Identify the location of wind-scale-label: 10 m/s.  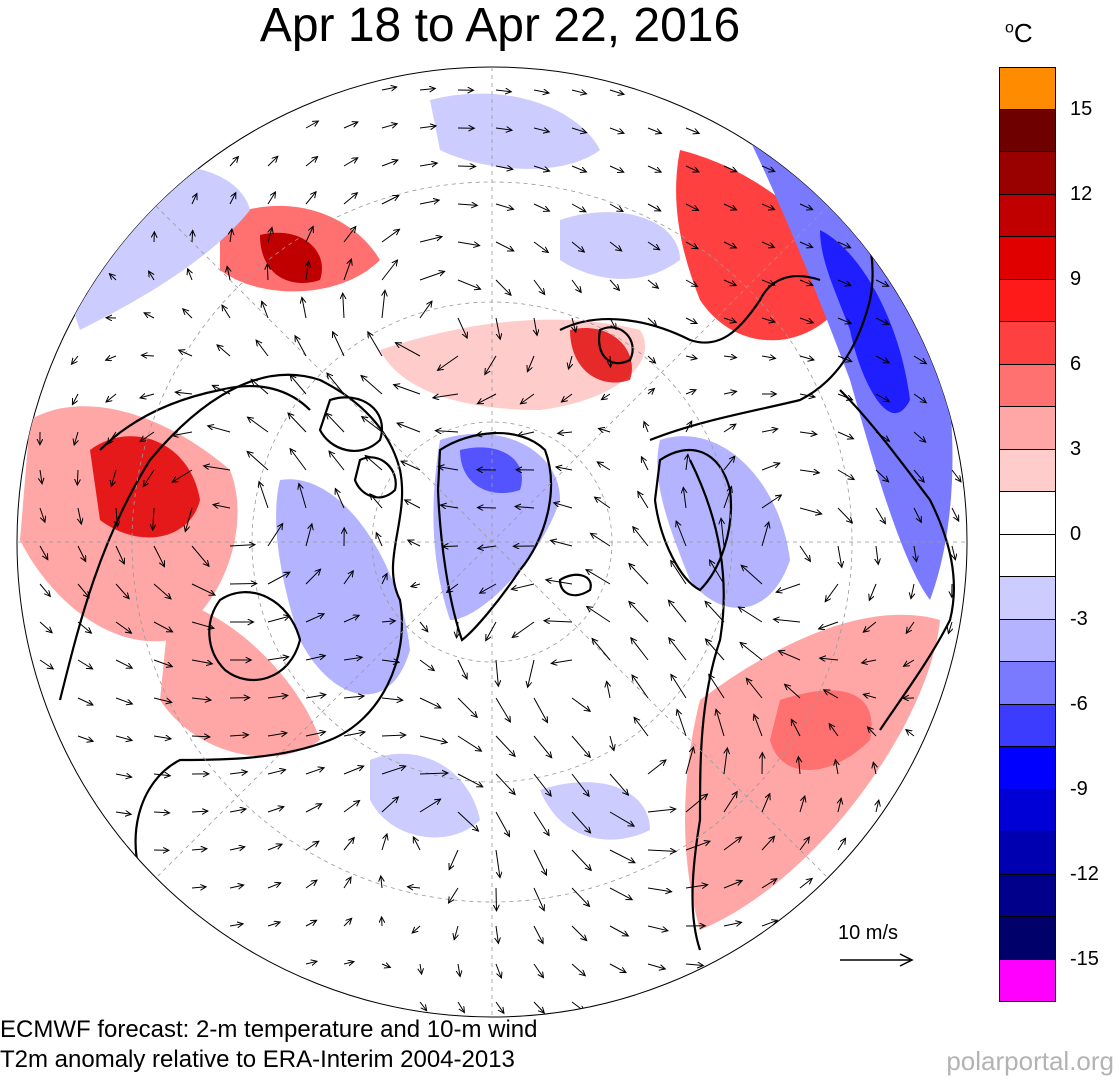
(868, 933).